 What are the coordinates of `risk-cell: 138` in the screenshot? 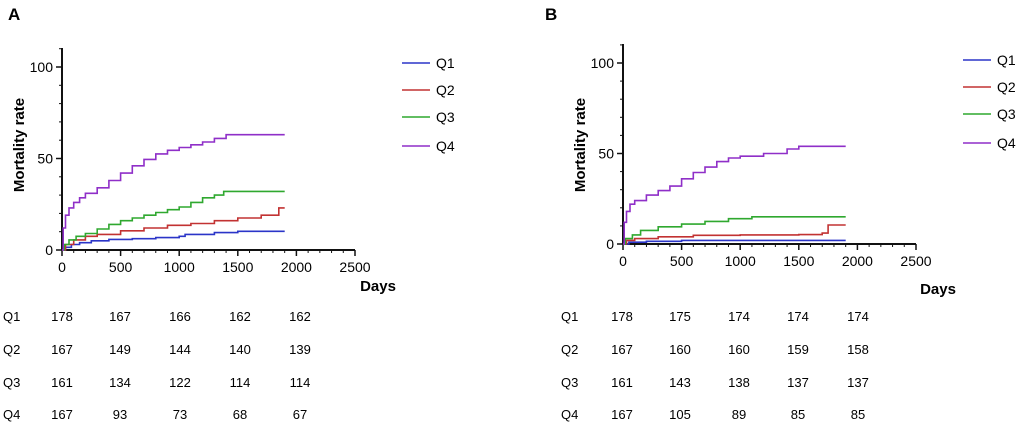 It's located at (739, 382).